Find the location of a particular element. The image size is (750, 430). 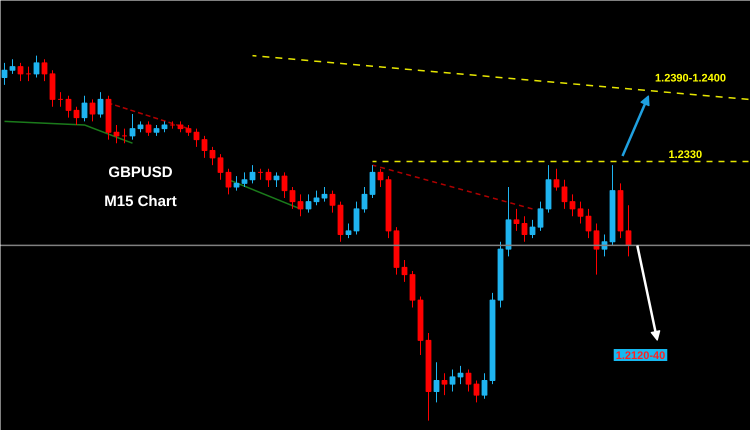

annotation: GBPUSD is located at coordinates (140, 172).